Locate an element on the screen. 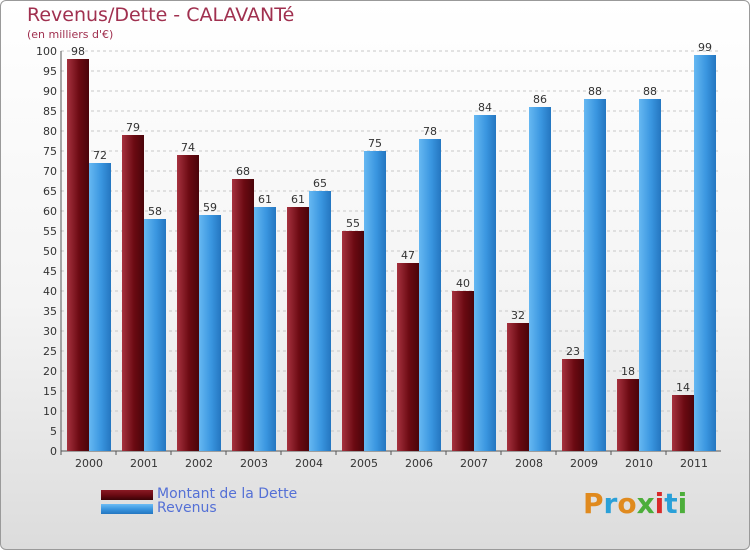 This screenshot has height=550, width=750. logo-letter: P is located at coordinates (593, 503).